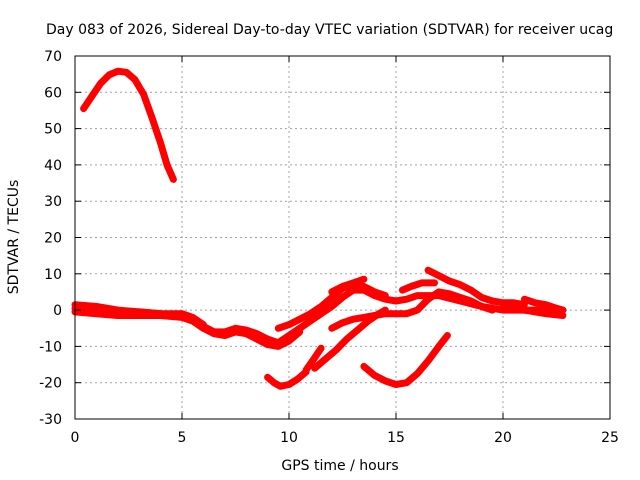  I want to click on y-tick-label: 0, so click(57, 311).